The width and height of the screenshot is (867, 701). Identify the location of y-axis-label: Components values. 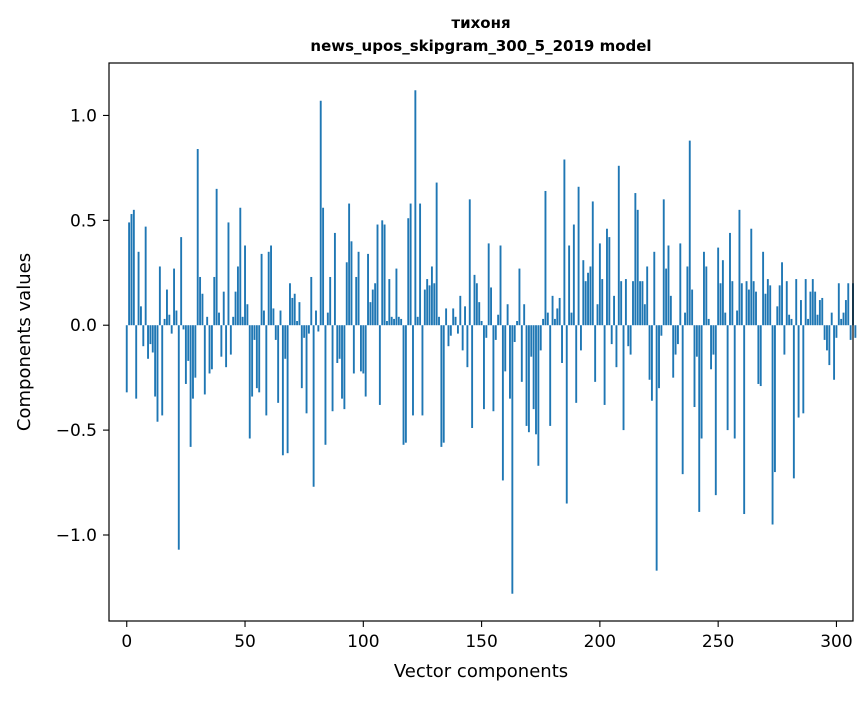
(24, 342).